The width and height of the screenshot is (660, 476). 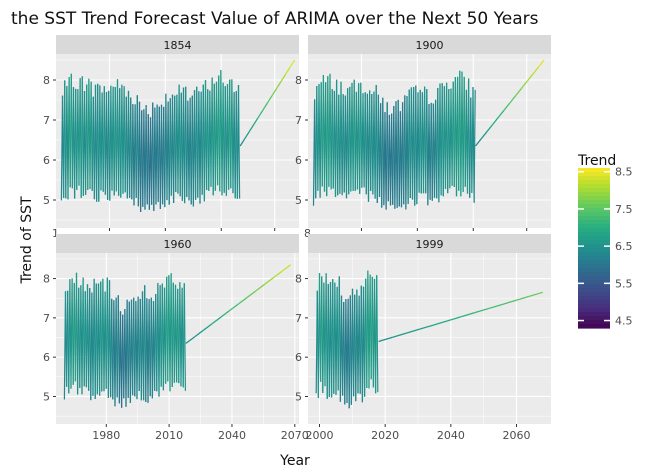 I want to click on legend-tick-label: 4.5, so click(x=624, y=321).